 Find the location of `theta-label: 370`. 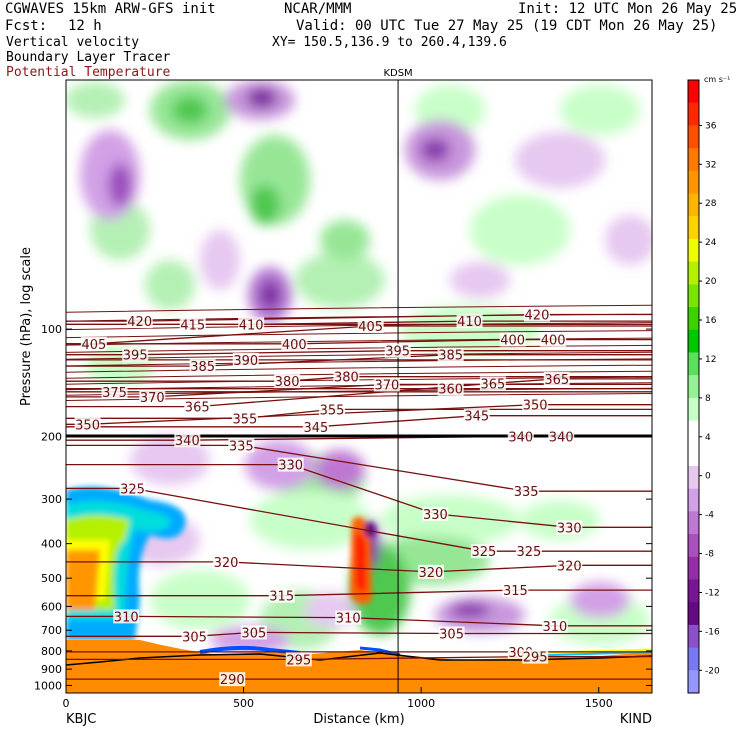

theta-label: 370 is located at coordinates (152, 398).